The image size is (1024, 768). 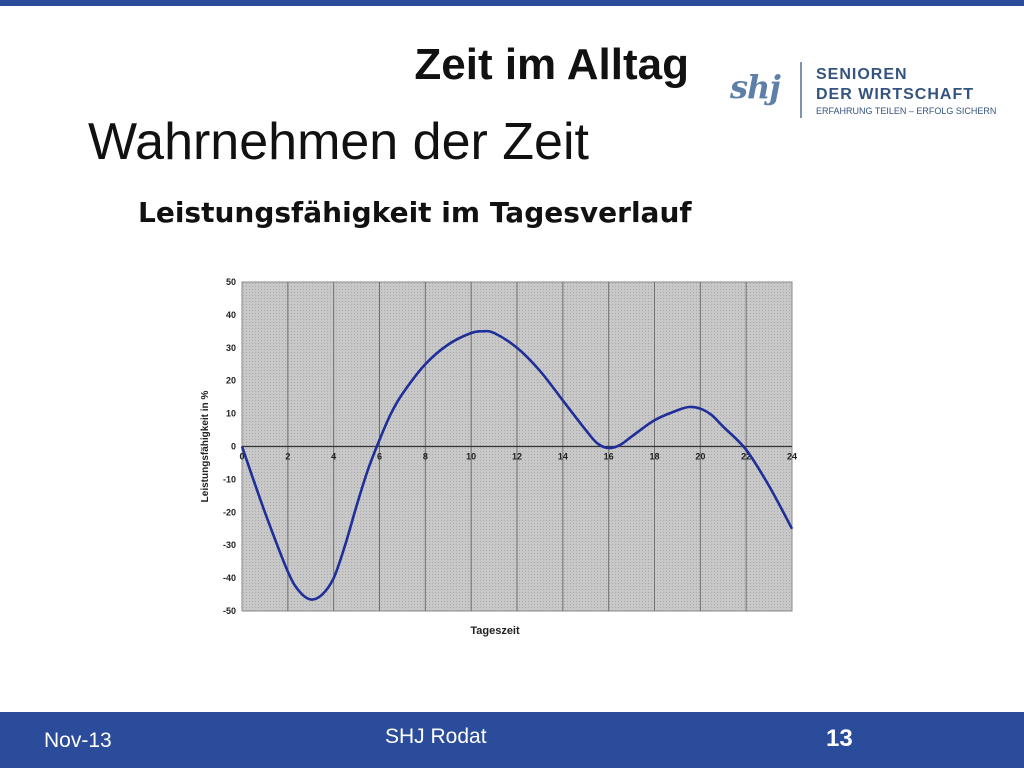 I want to click on x-tick-label: 24, so click(x=792, y=457).